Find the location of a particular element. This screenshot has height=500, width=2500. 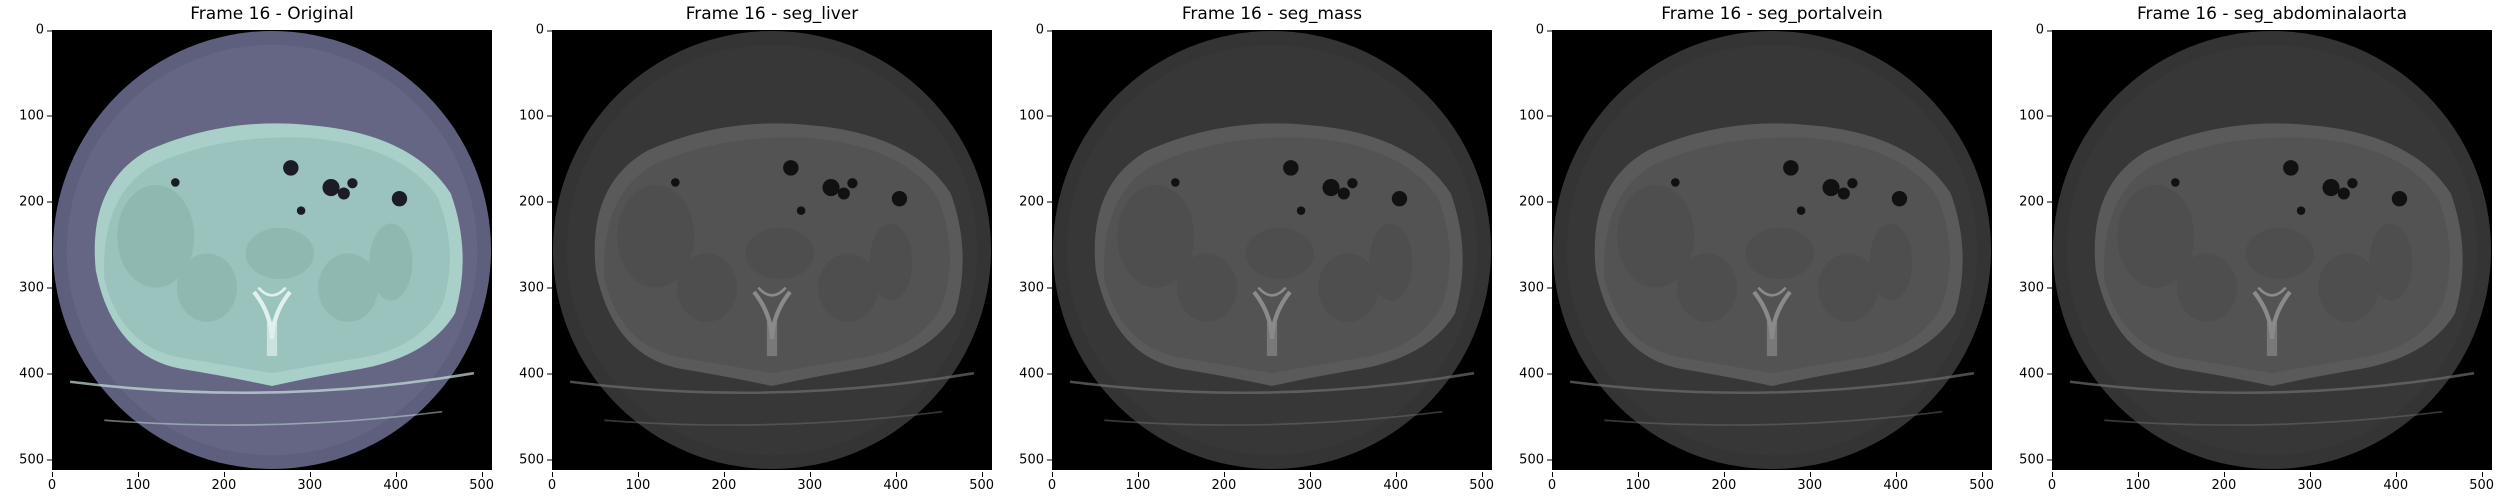

panel-title: Frame 16 - seg_mass is located at coordinates (1272, 14).